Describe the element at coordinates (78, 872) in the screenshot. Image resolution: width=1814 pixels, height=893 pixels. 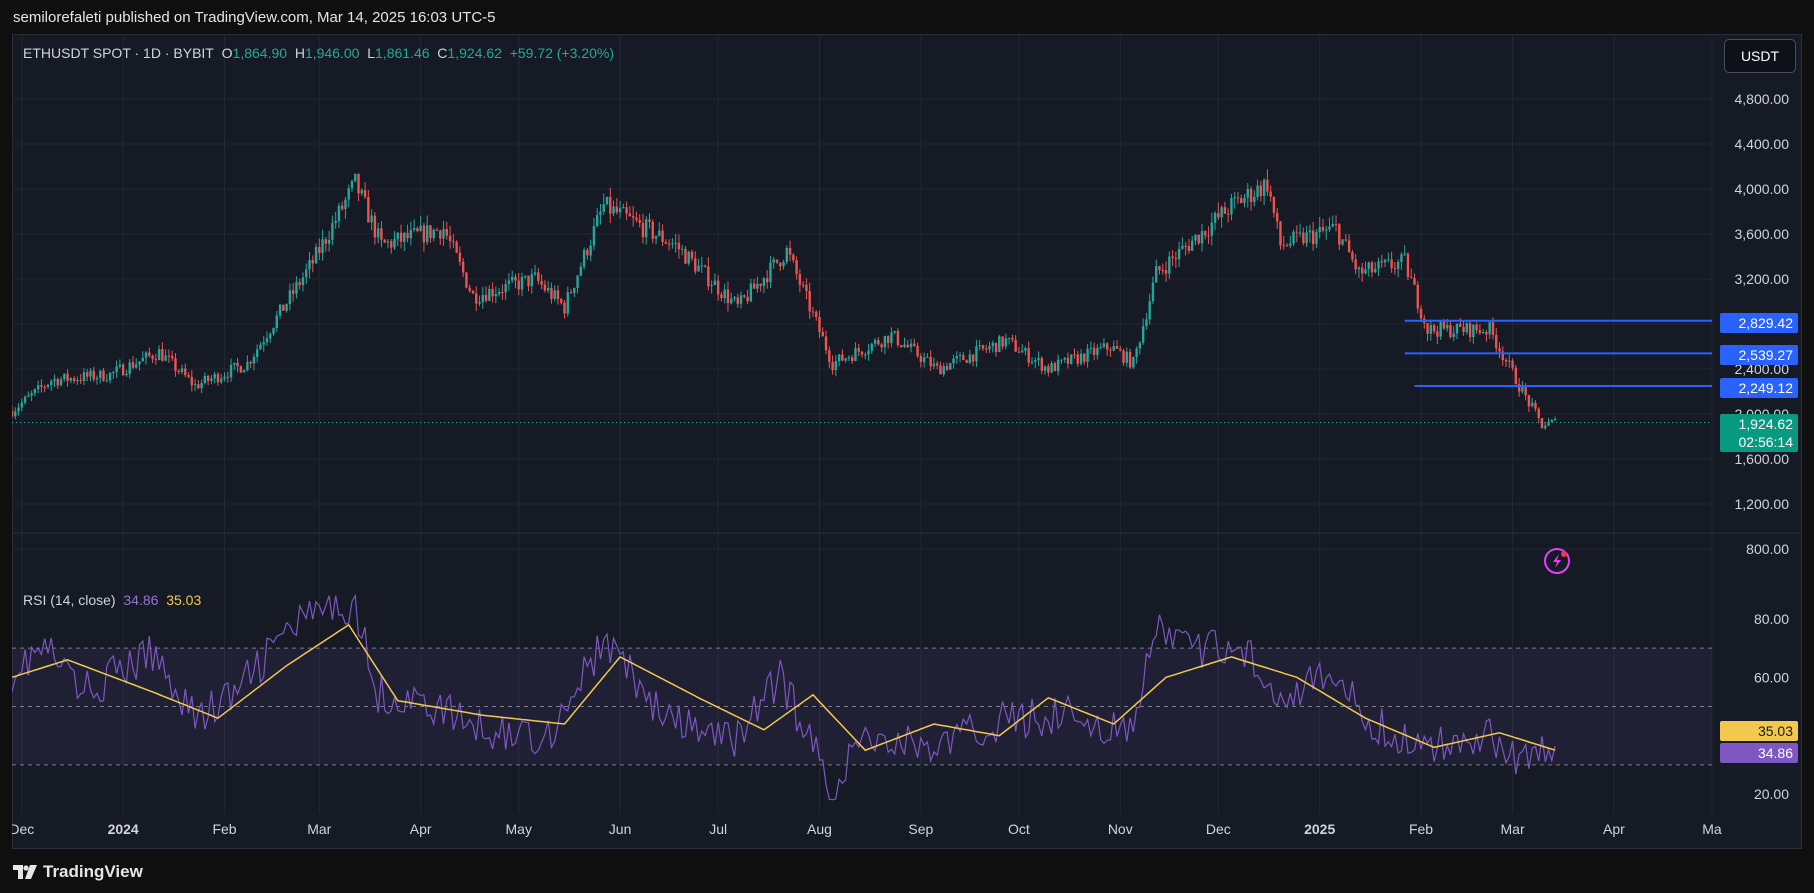
I see `brand-footer: TradingView` at that location.